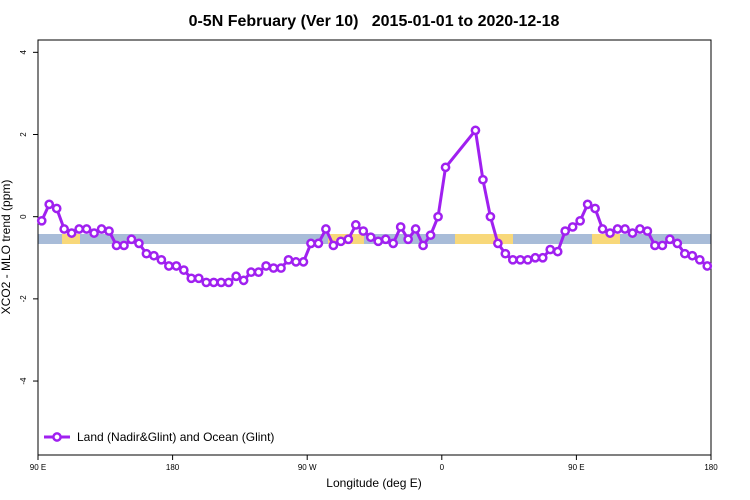 This screenshot has width=750, height=500. I want to click on x-axis-label: Longitude (deg E), so click(373, 483).